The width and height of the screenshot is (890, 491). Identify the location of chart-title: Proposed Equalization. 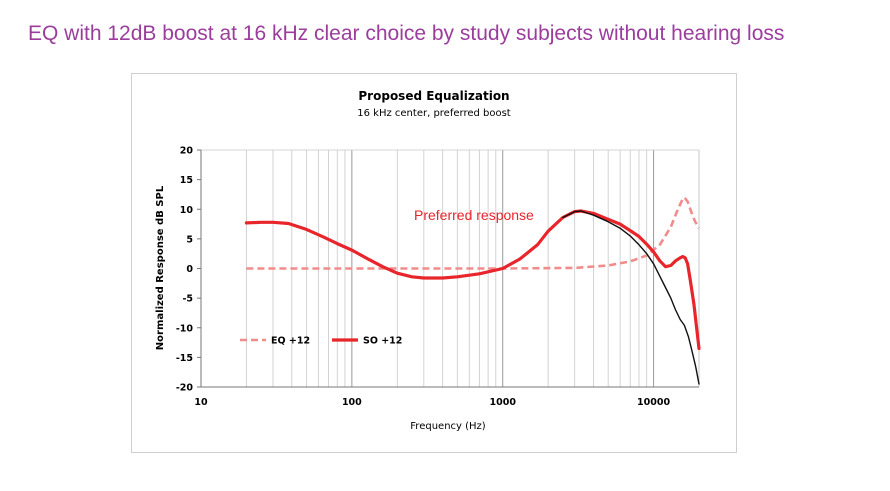
(433, 96).